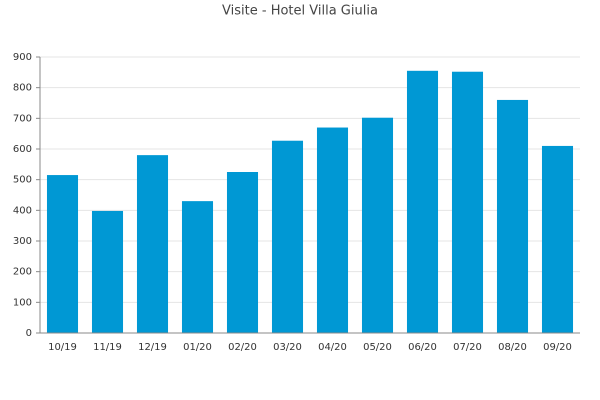 This screenshot has width=600, height=400. What do you see at coordinates (29, 333) in the screenshot?
I see `y-tick-label: 0` at bounding box center [29, 333].